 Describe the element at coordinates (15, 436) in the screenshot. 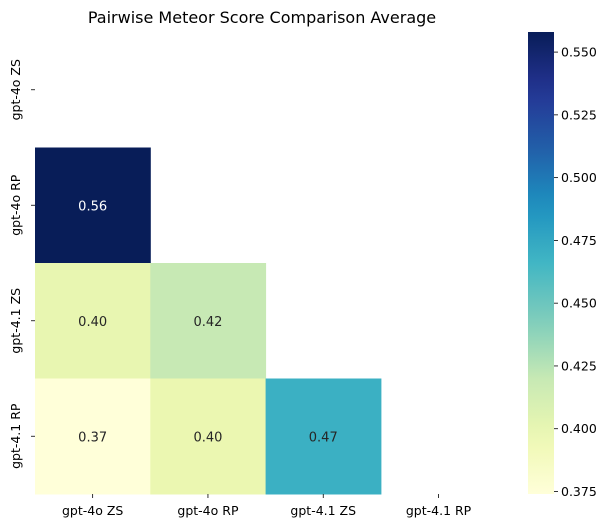

I see `y-tick-label: gpt-4.1 RP` at that location.